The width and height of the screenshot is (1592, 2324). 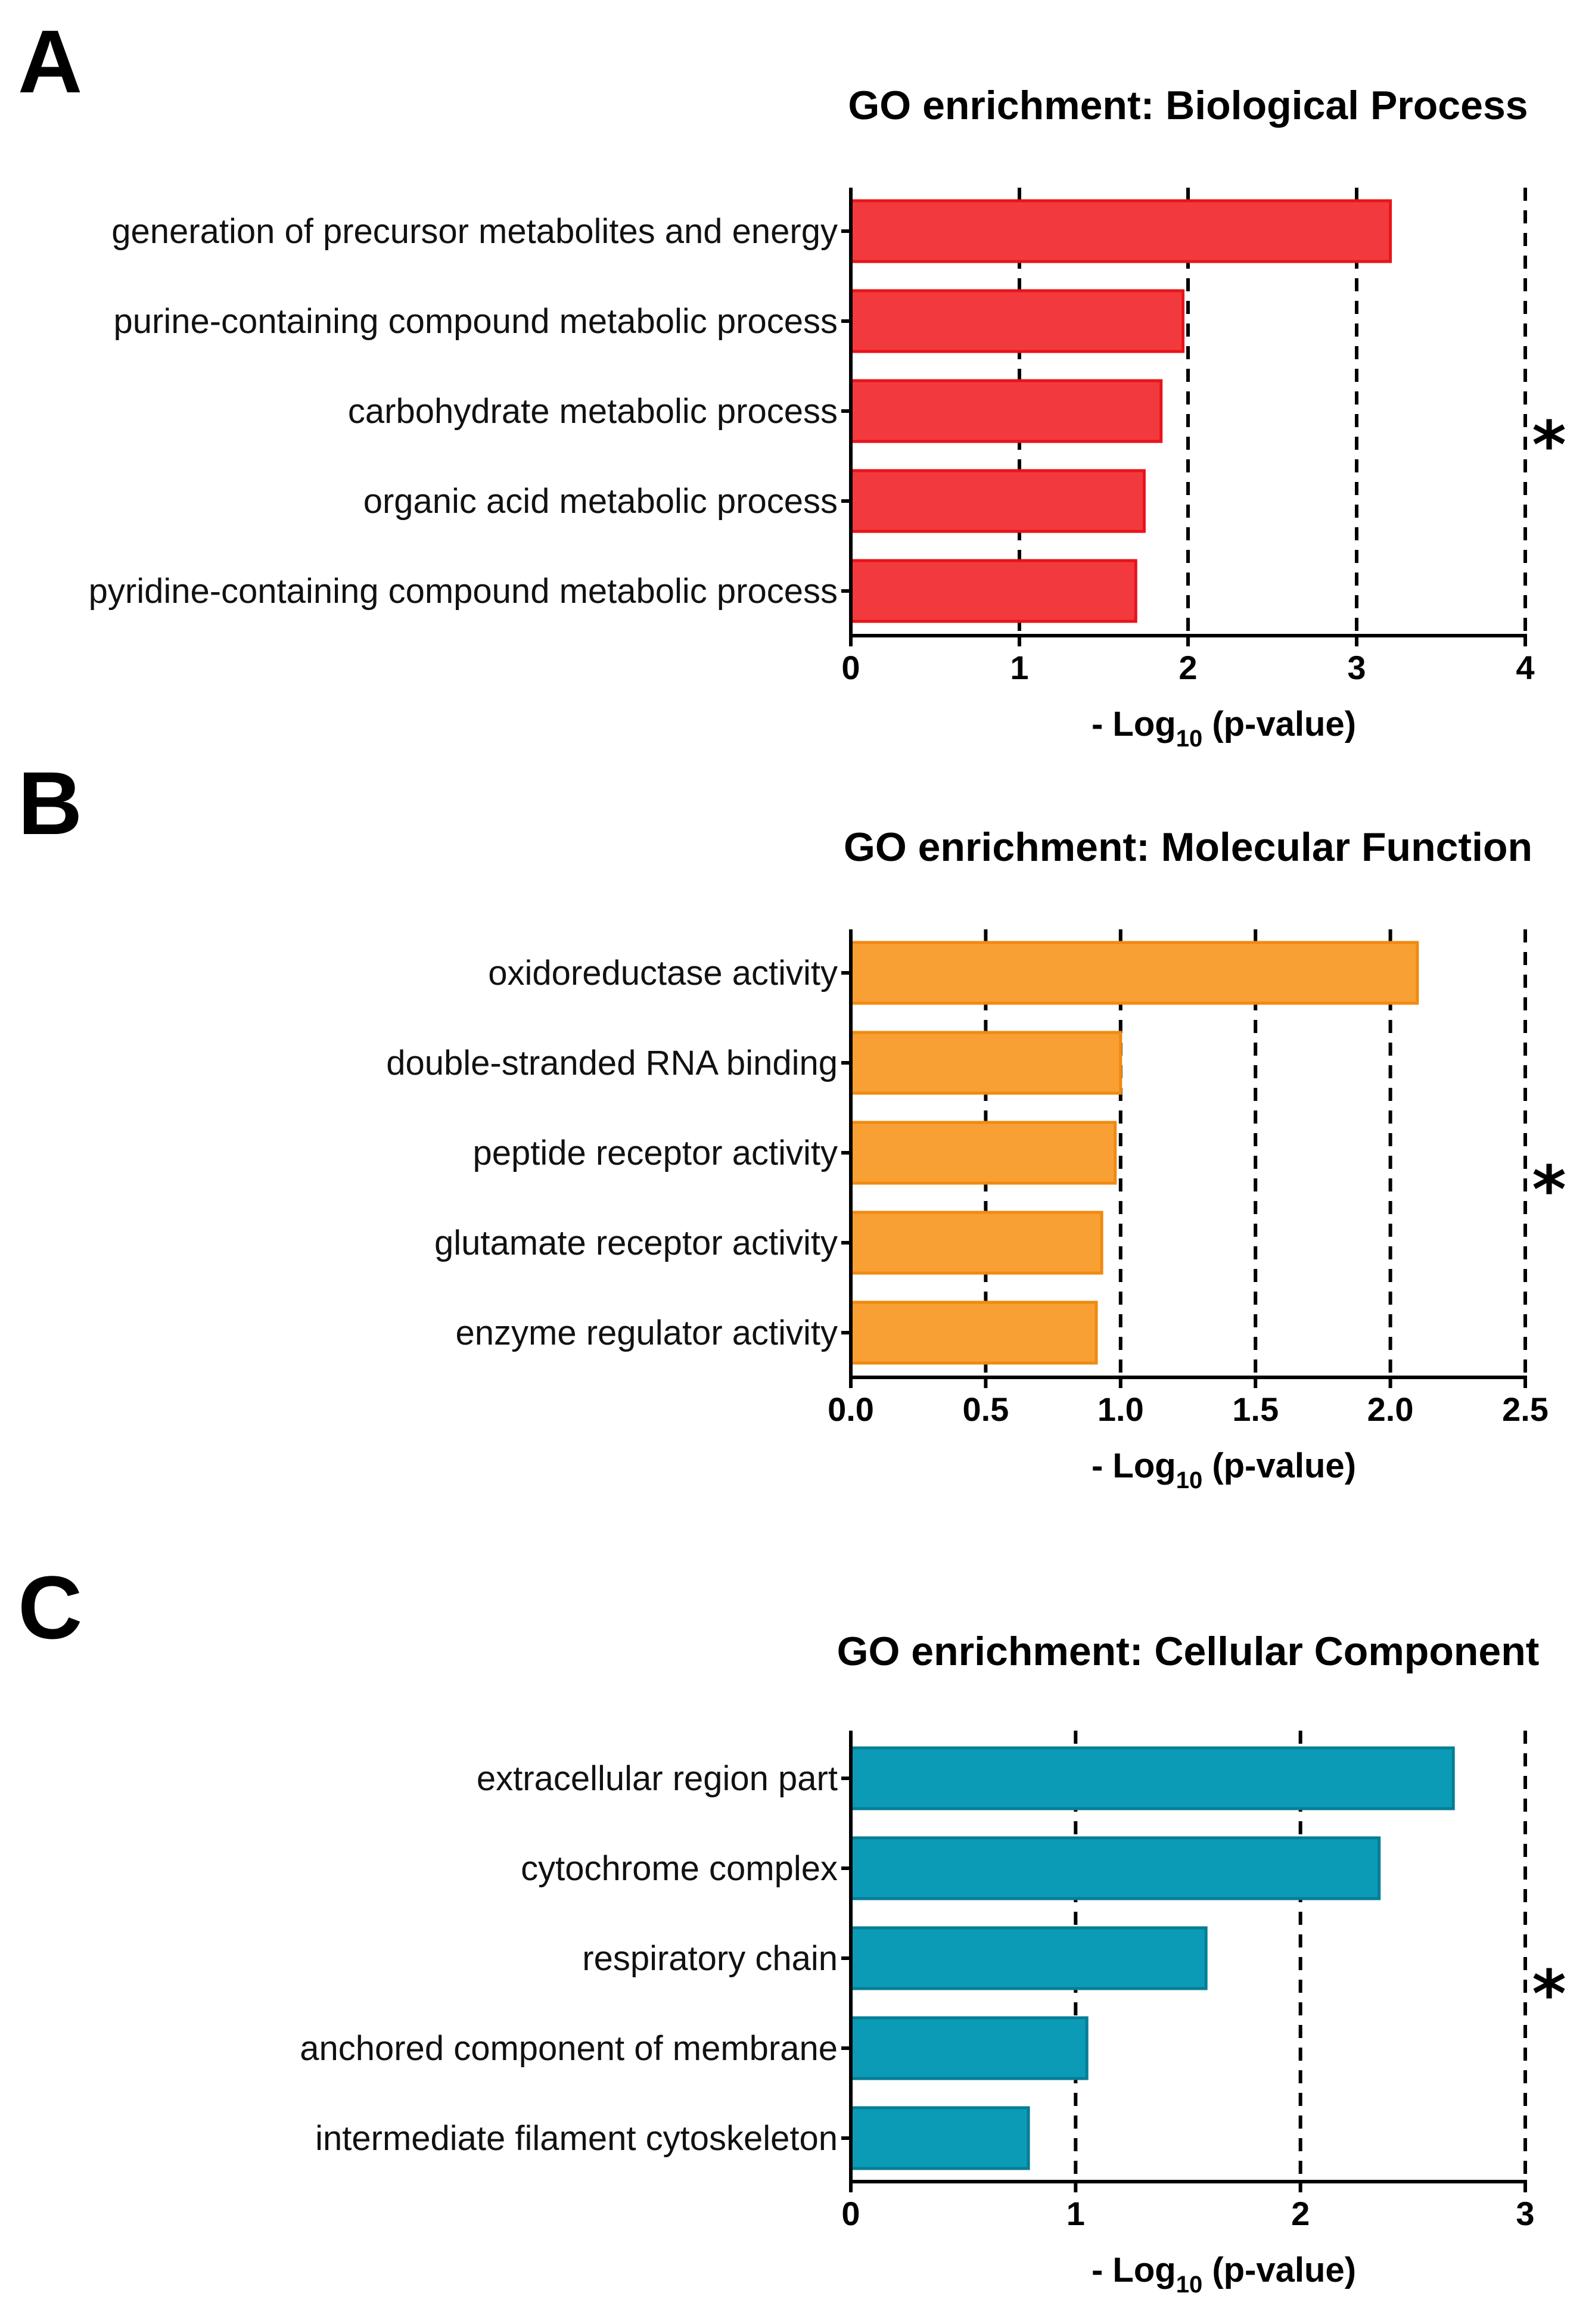 I want to click on x-tick-label: 0.0, so click(x=851, y=1409).